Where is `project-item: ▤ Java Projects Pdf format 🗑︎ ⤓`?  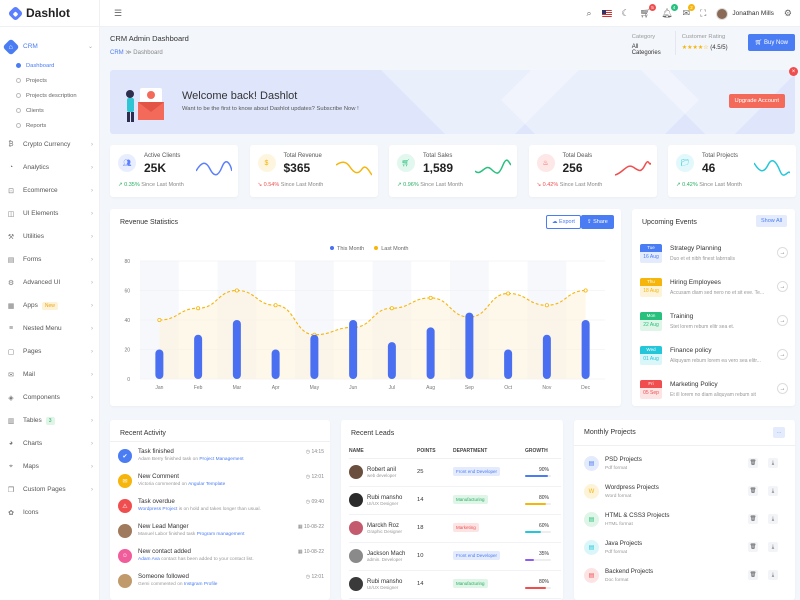
project-item: ▤ Java Projects Pdf format 🗑︎ ⤓ is located at coordinates (682, 549).